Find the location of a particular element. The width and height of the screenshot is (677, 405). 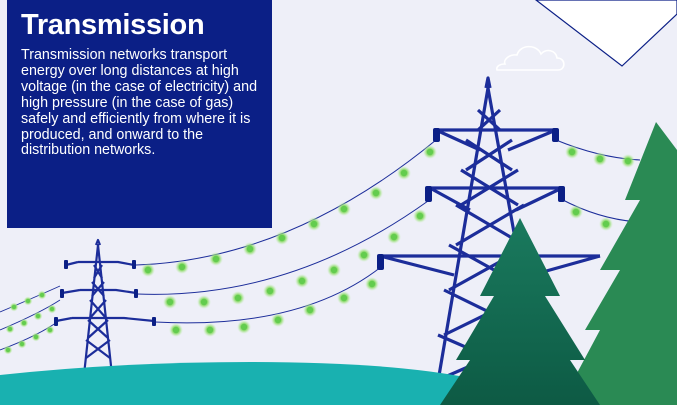

ground is located at coordinates (240, 383).